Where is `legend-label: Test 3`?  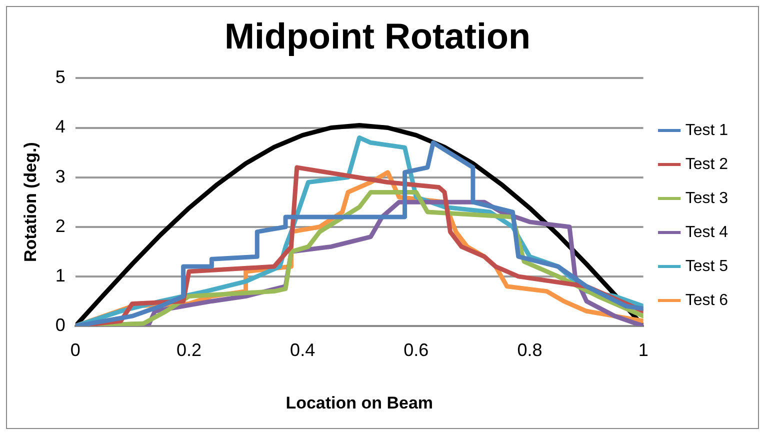
legend-label: Test 3 is located at coordinates (706, 198).